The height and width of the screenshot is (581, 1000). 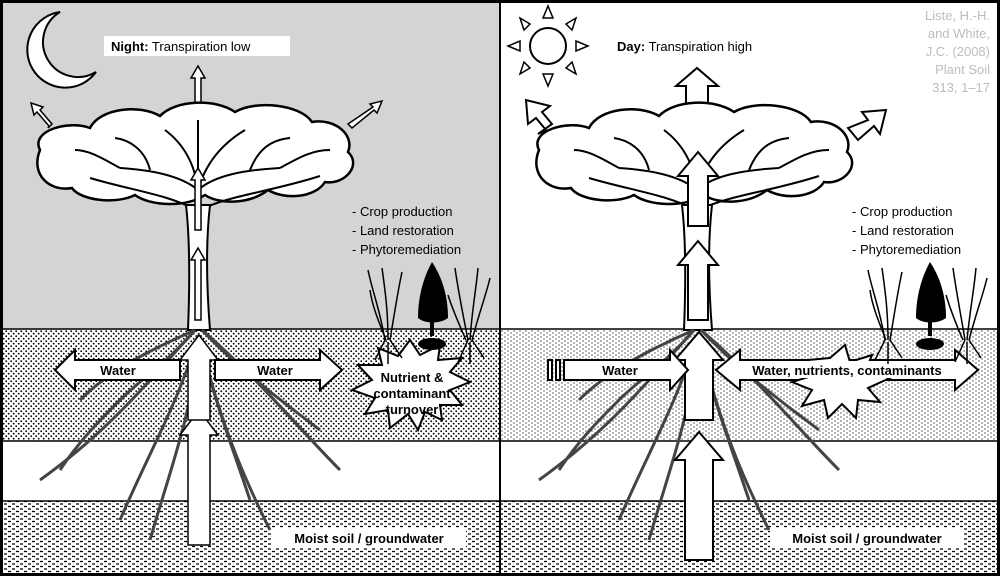 I want to click on day-right-arrow, so click(x=867, y=125).